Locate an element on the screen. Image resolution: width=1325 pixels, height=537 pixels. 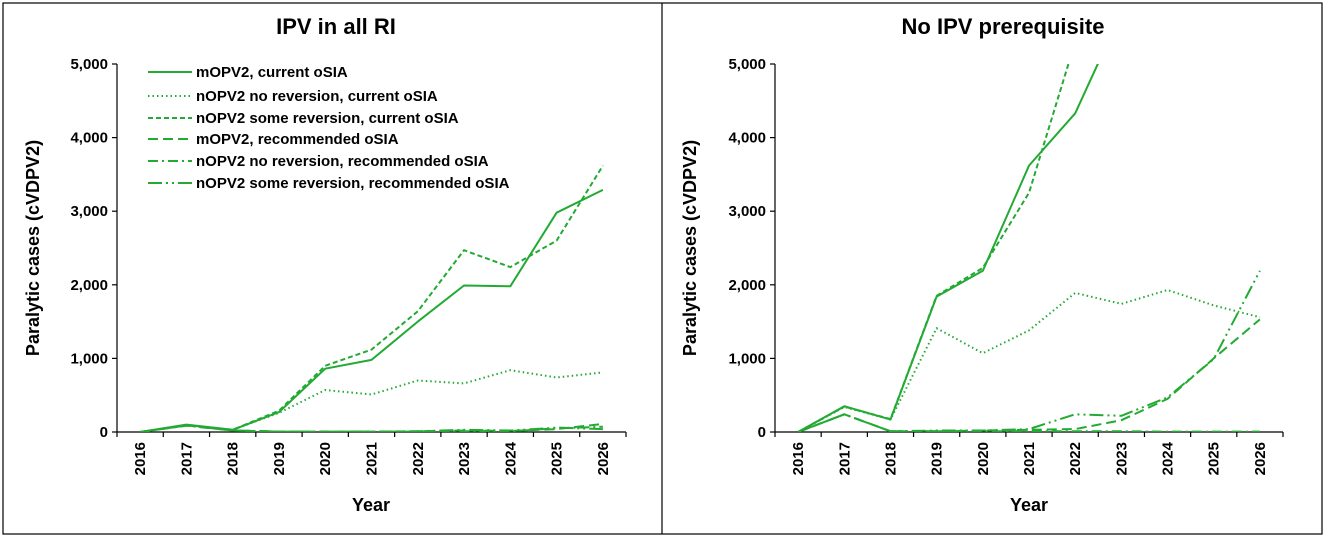
x-axis-title-left: Year is located at coordinates (371, 505).